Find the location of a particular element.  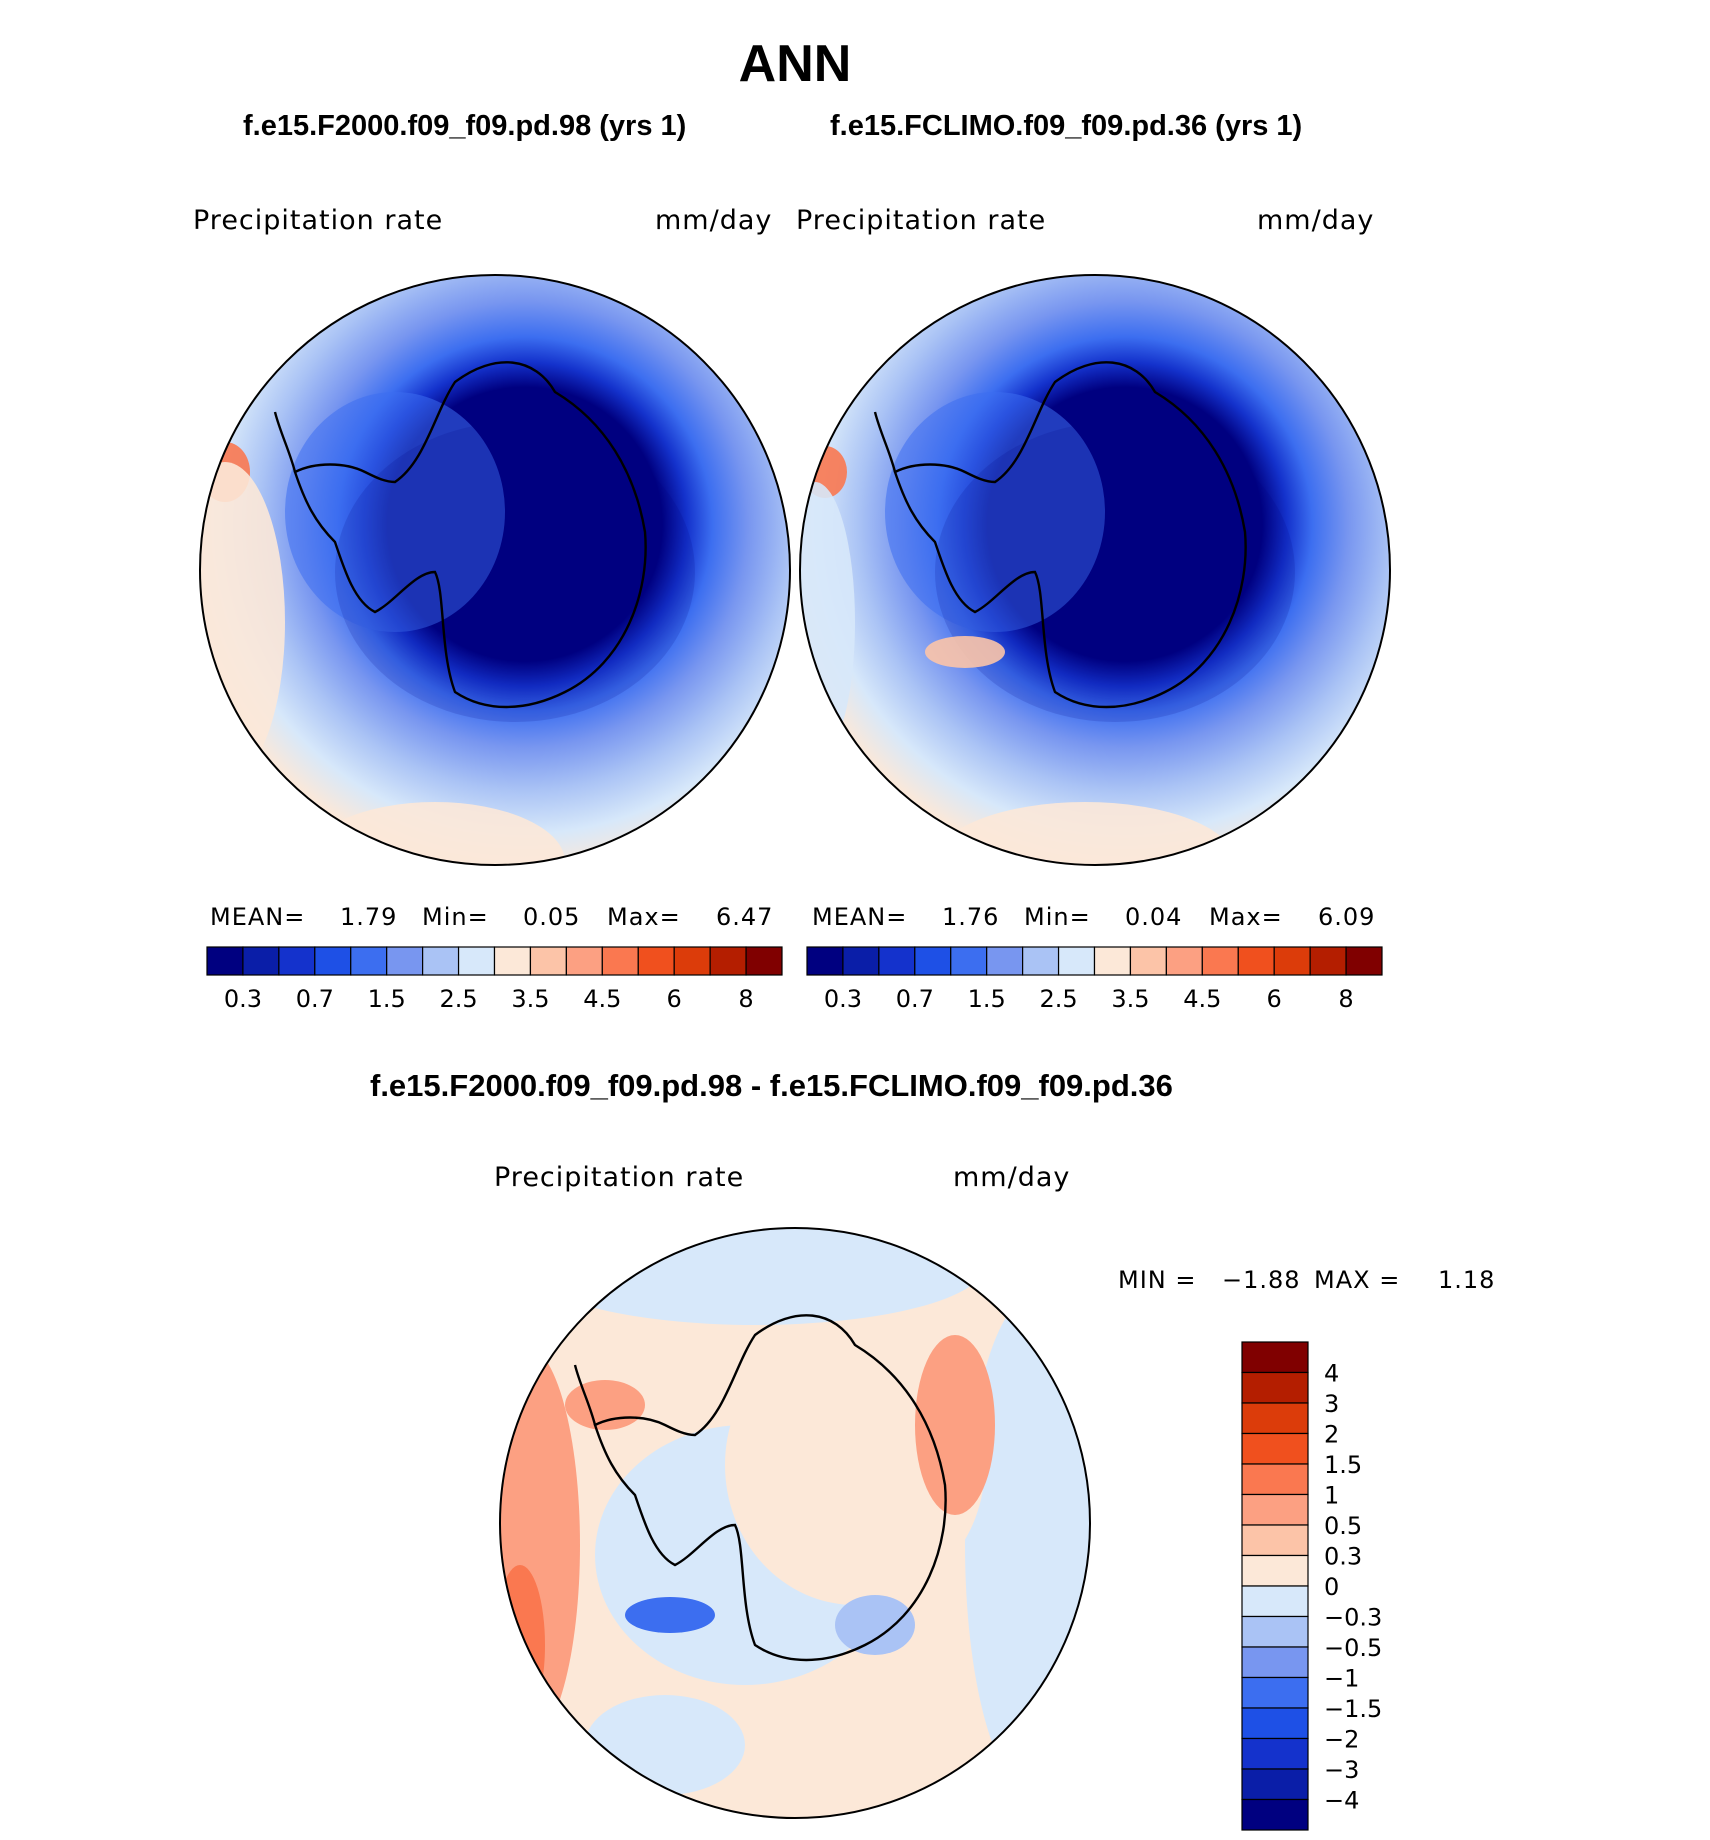

panel2-colorbar-tick-label: 2.5 is located at coordinates (1058, 999).